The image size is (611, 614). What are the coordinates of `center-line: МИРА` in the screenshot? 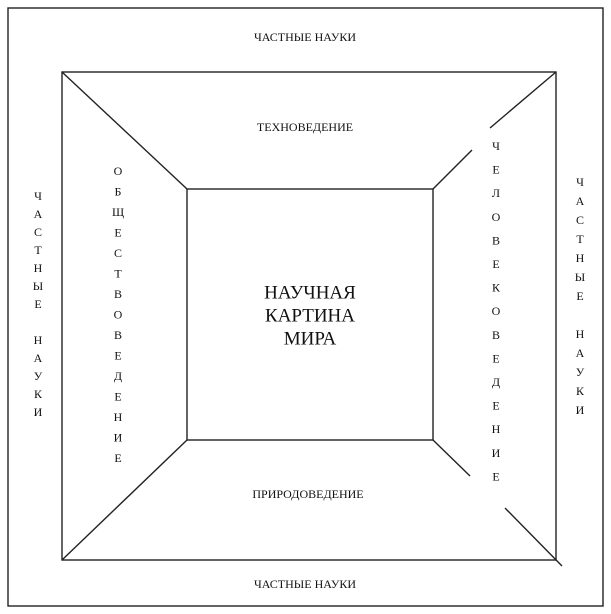 It's located at (310, 338).